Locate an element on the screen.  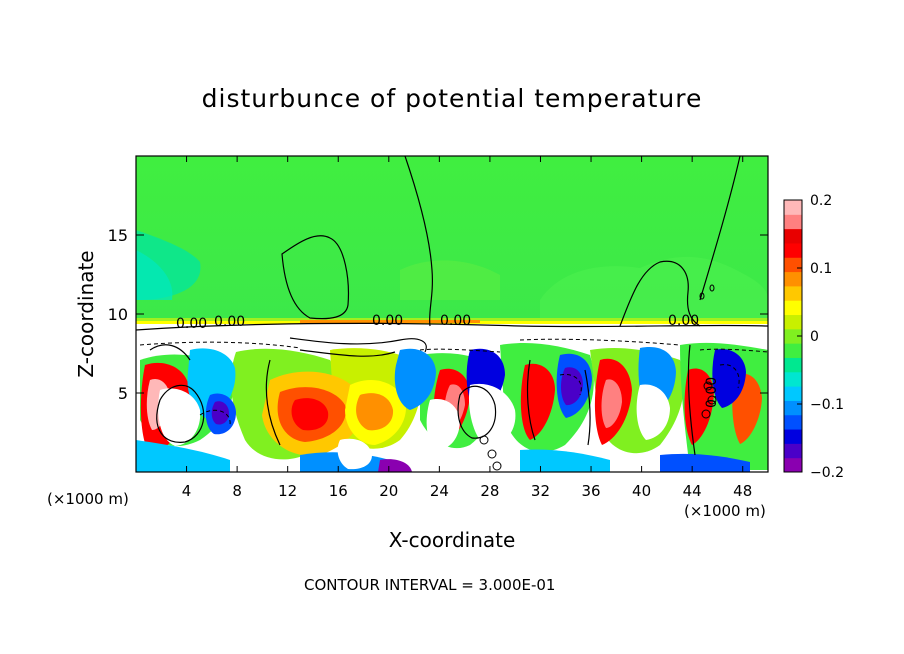
y-tick-label: 5 is located at coordinates (123, 393).